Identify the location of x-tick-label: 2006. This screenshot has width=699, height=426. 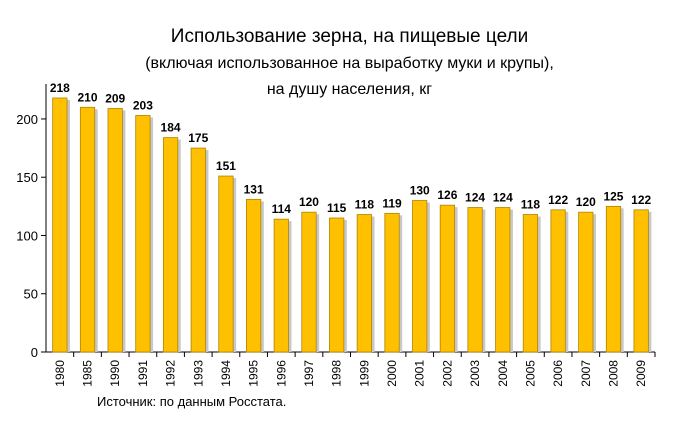
(558, 373).